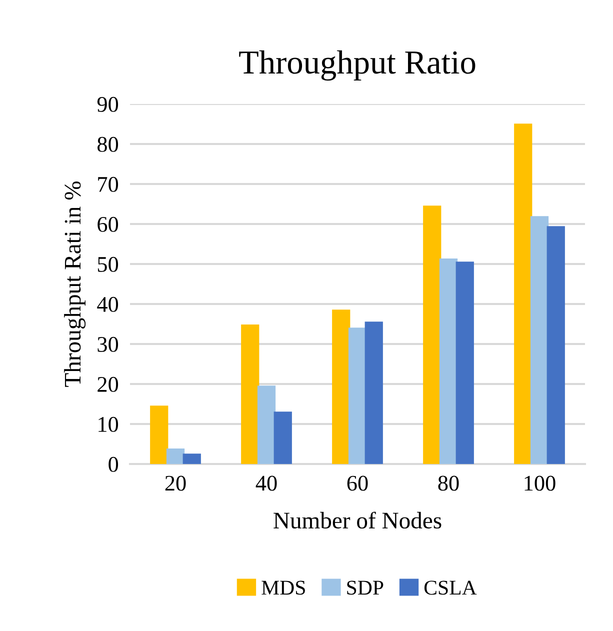 This screenshot has height=631, width=613. What do you see at coordinates (266, 483) in the screenshot?
I see `x-tick-label: 40` at bounding box center [266, 483].